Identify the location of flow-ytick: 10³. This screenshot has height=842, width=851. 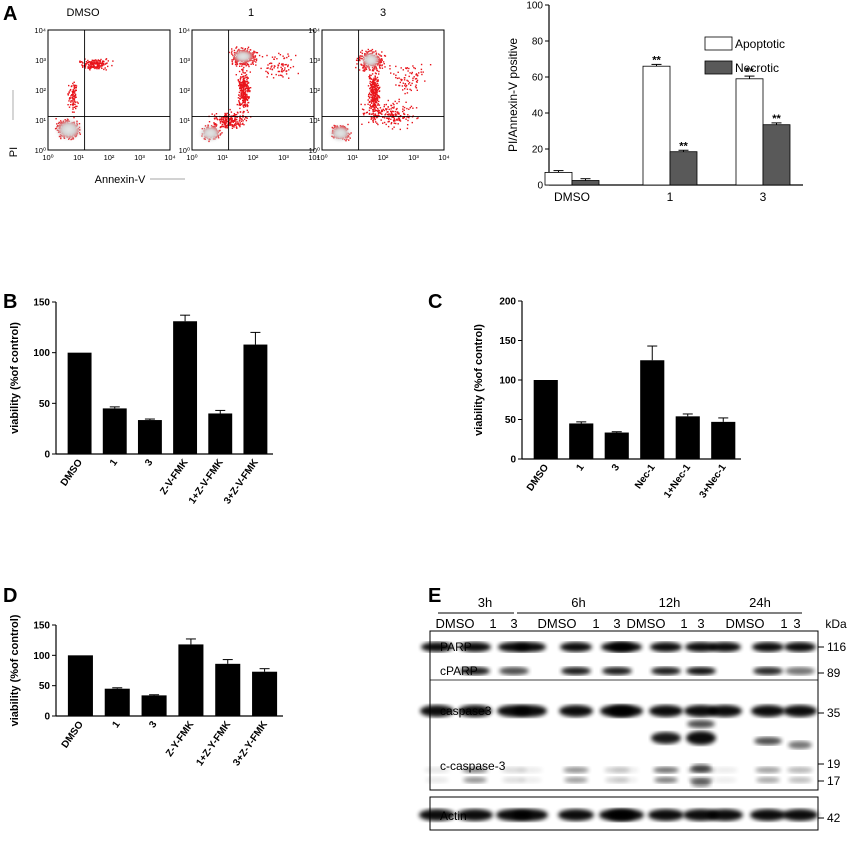
(184, 60).